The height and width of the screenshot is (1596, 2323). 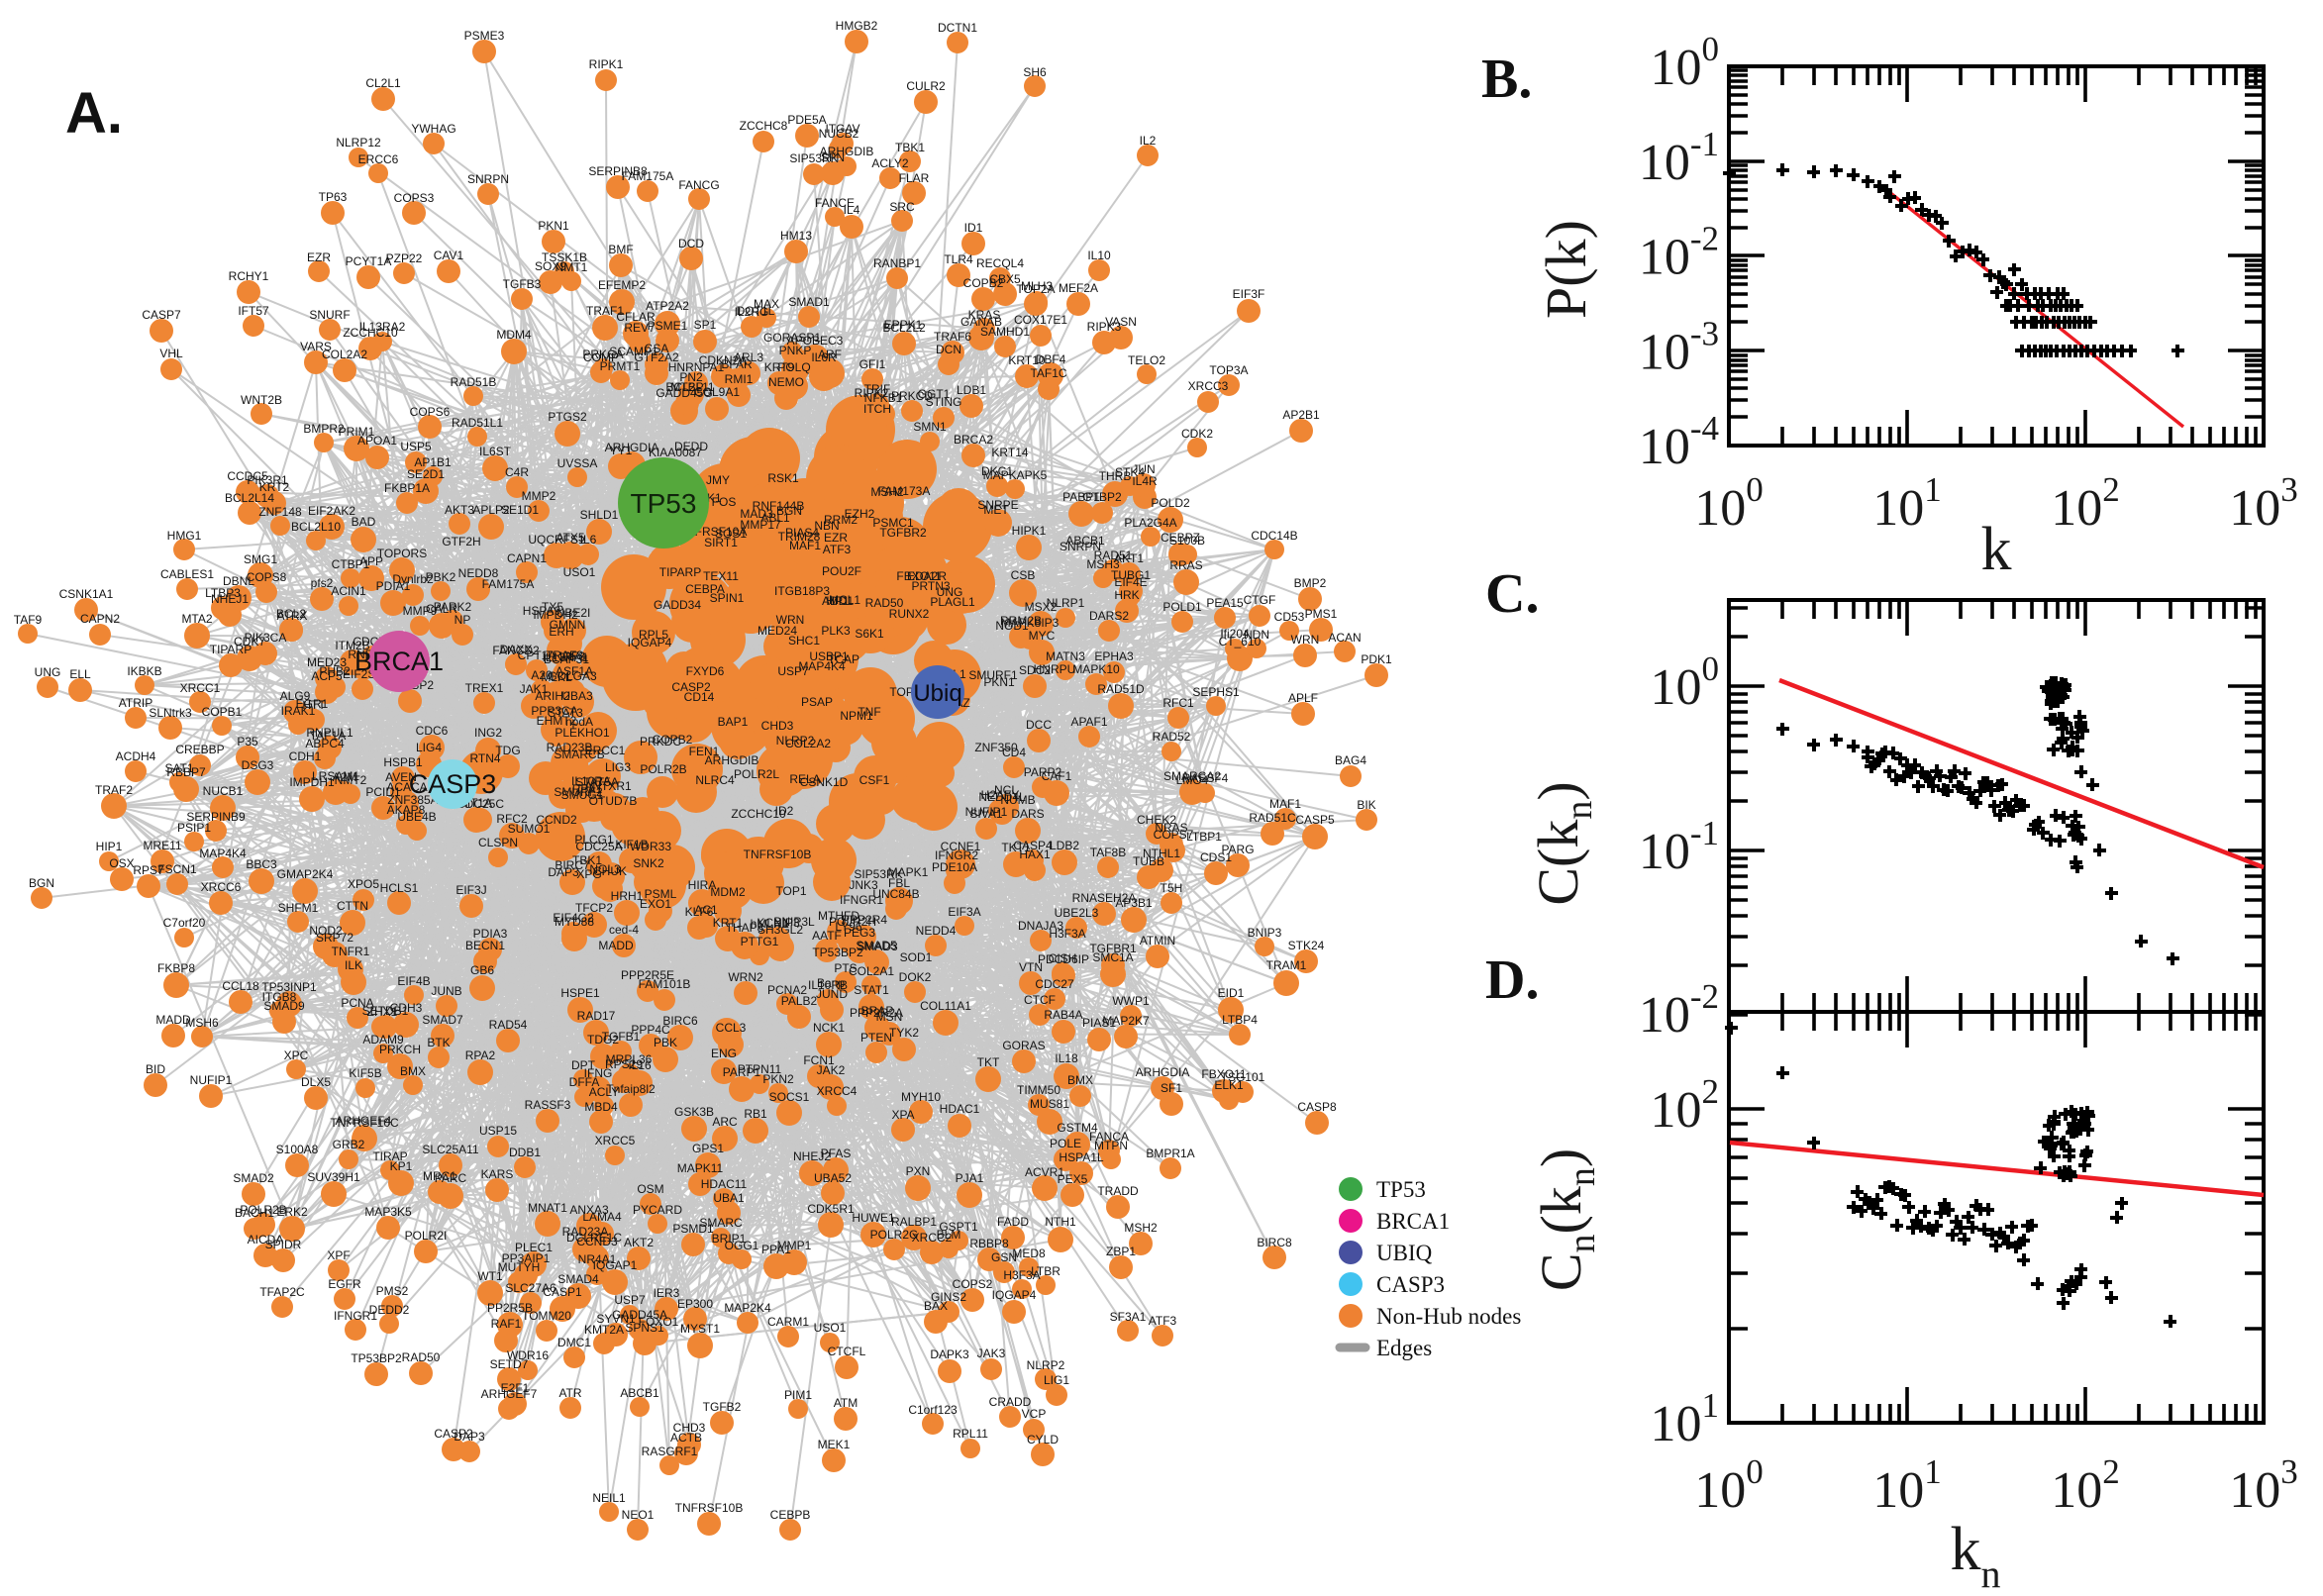 I want to click on svg-text: BAX, so click(x=936, y=1306).